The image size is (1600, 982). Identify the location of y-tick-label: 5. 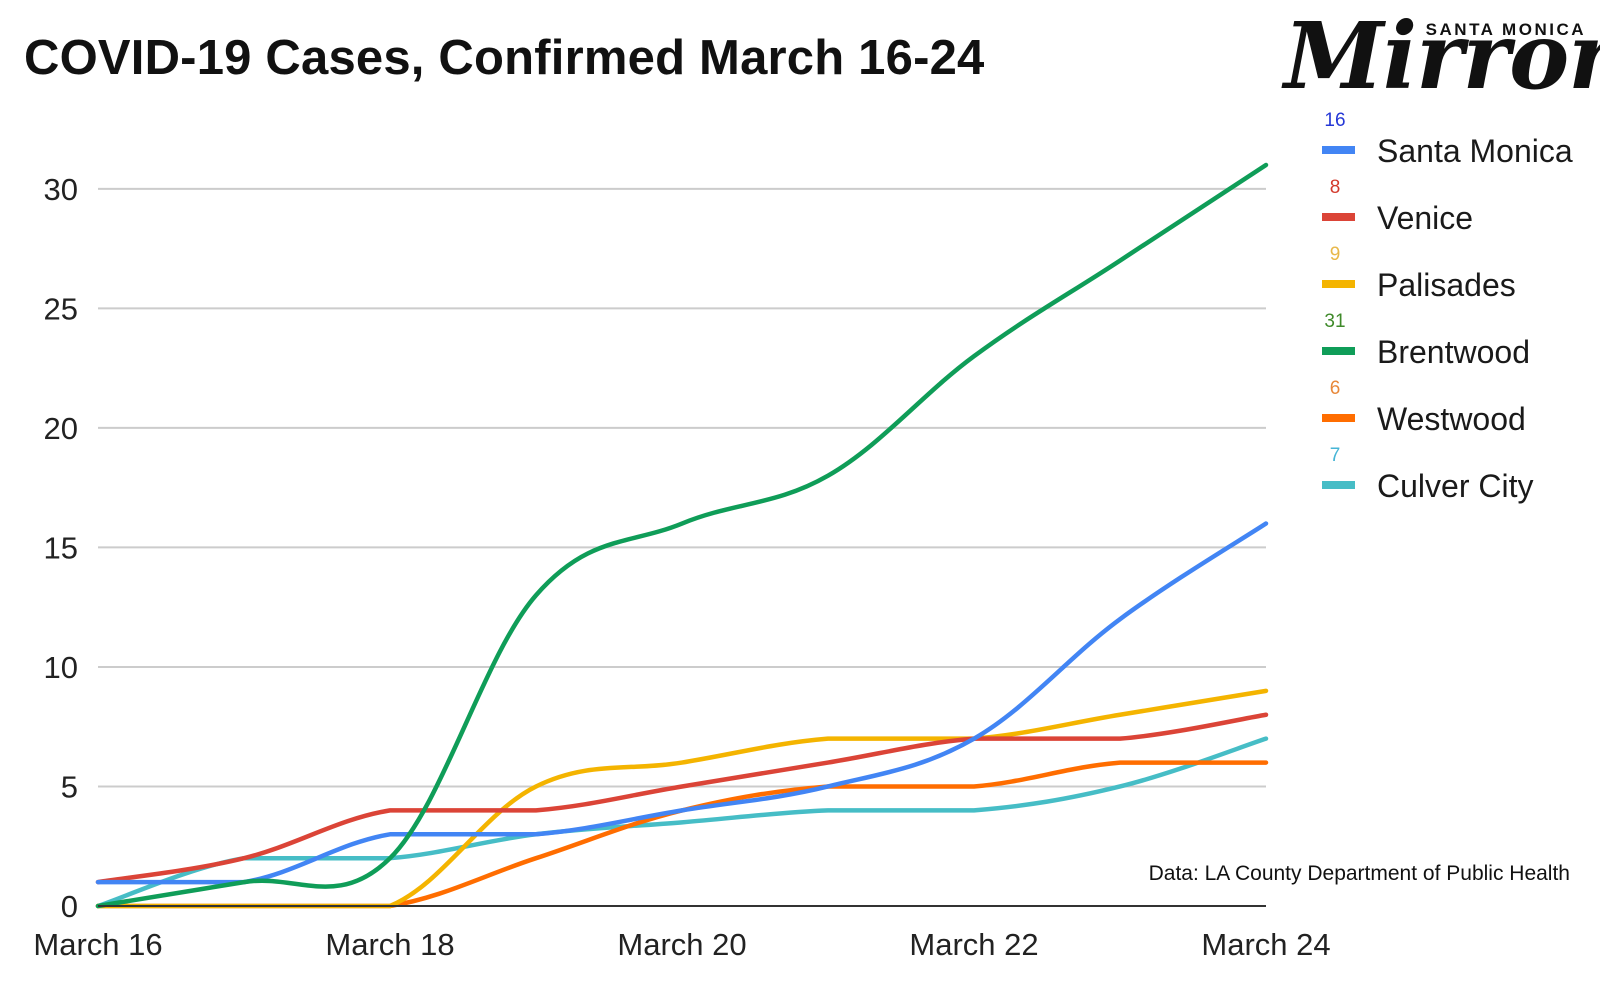
(69, 786).